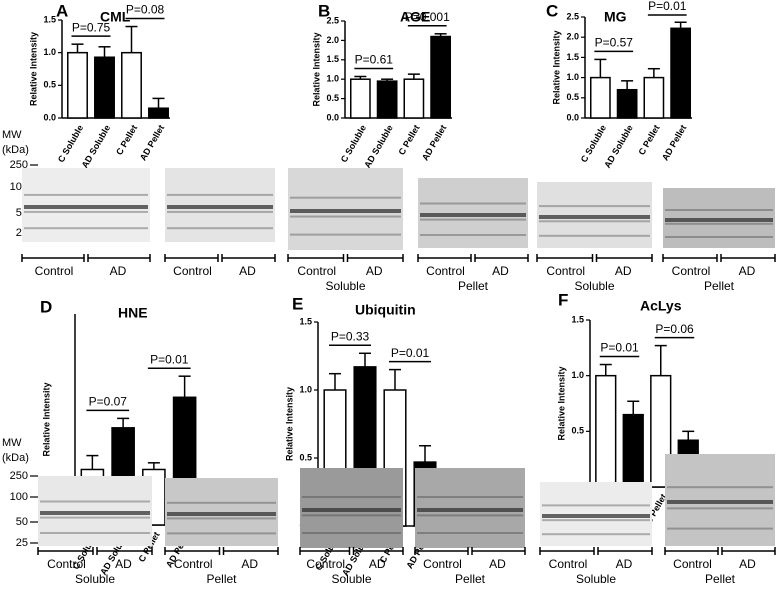 This screenshot has height=592, width=778. What do you see at coordinates (115, 17) in the screenshot?
I see `chart-title: CML` at bounding box center [115, 17].